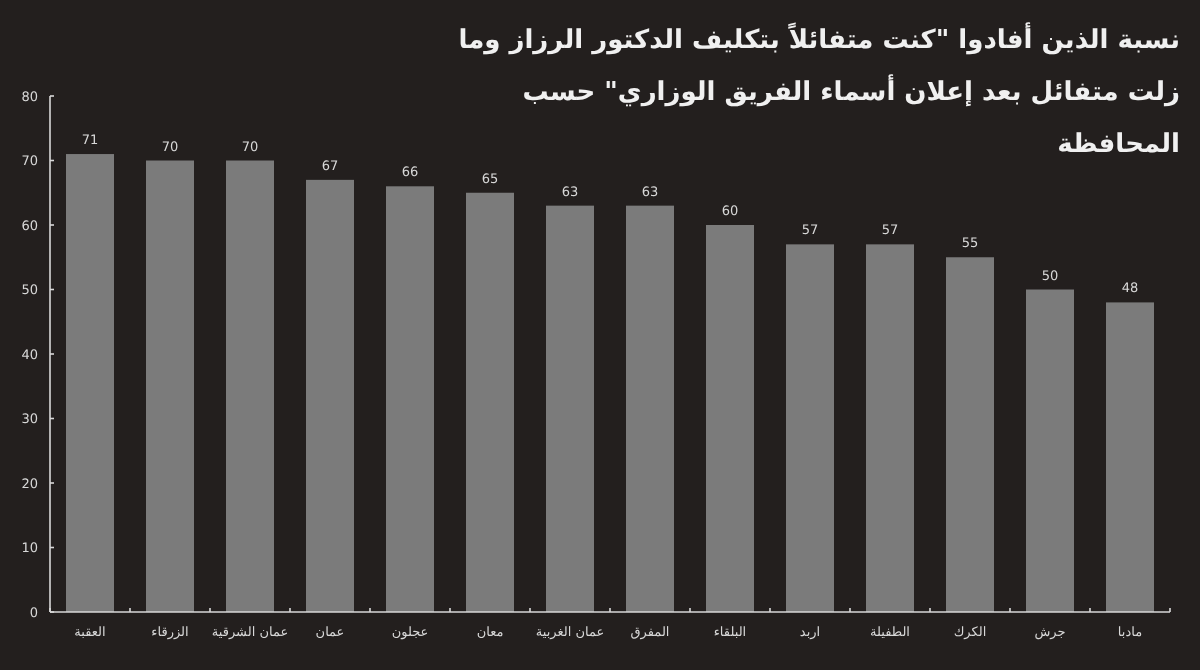 Image resolution: width=1200 pixels, height=670 pixels. I want to click on chart-title: نسبة الذين أفادوا "كنت متفائلاً بتكليف الدكتور الرزاز وما زلت متفائل بعد إعلان أسماء الفريق الوزاري" حسب المحافظة, so click(819, 93).